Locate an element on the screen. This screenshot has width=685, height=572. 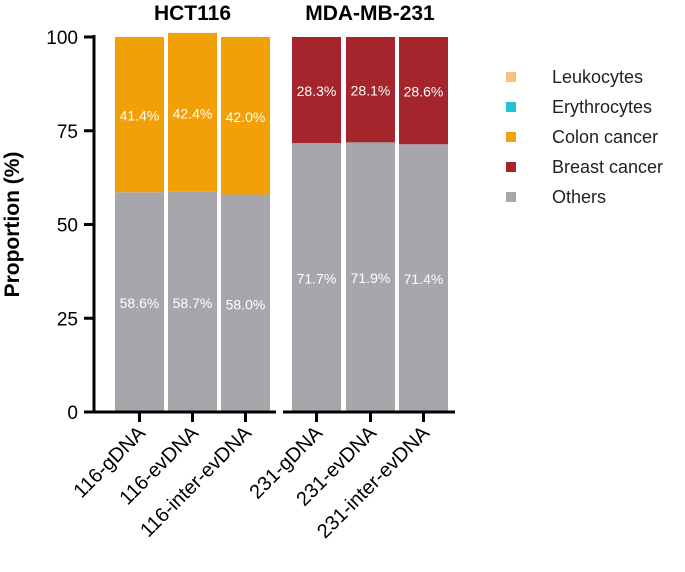
legend-label: Colon cancer is located at coordinates (605, 137).